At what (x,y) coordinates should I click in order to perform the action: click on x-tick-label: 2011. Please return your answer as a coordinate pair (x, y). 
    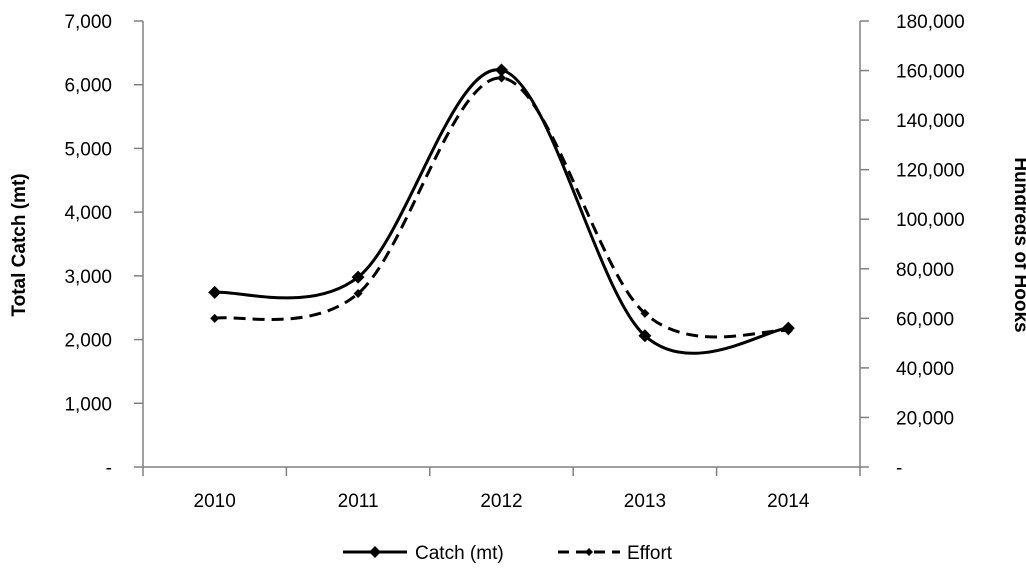
    Looking at the image, I should click on (358, 501).